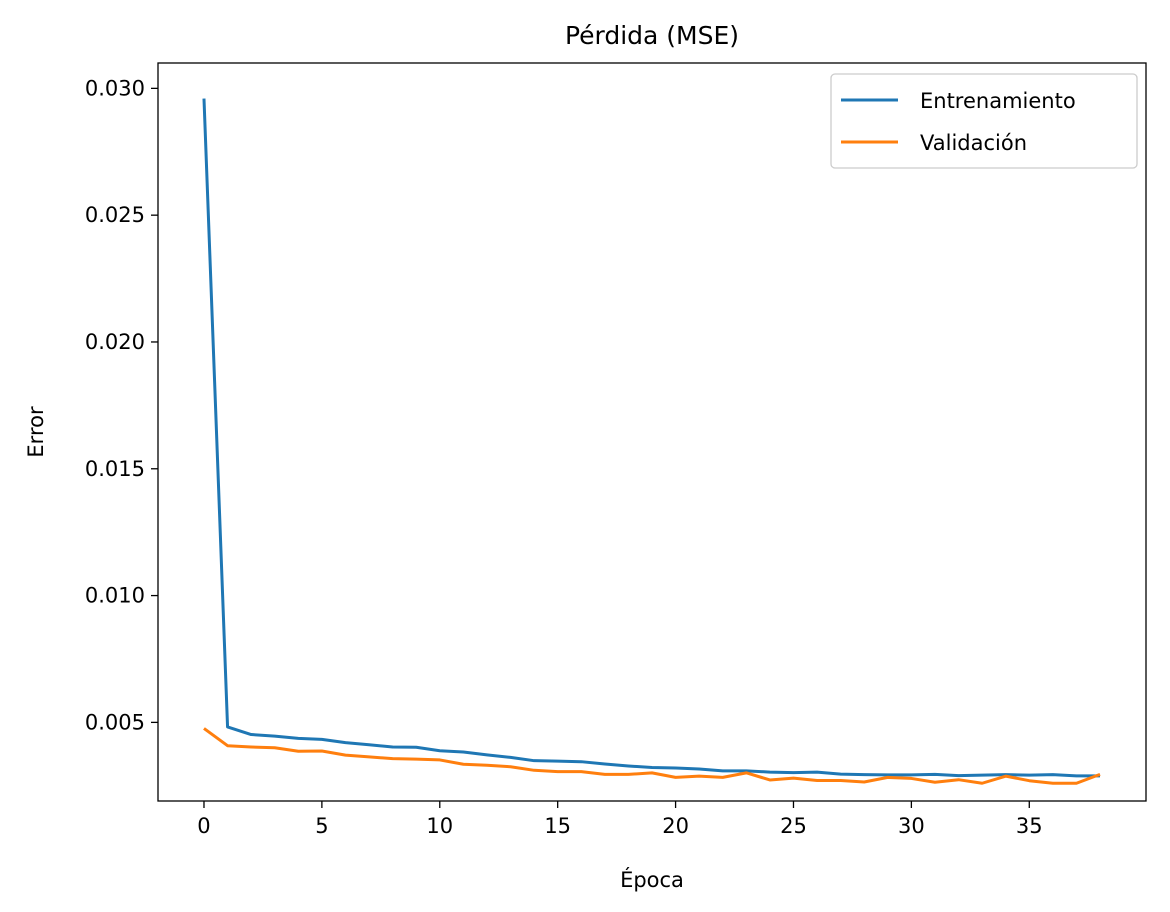  I want to click on chart-title: Pérdida (MSE), so click(652, 35).